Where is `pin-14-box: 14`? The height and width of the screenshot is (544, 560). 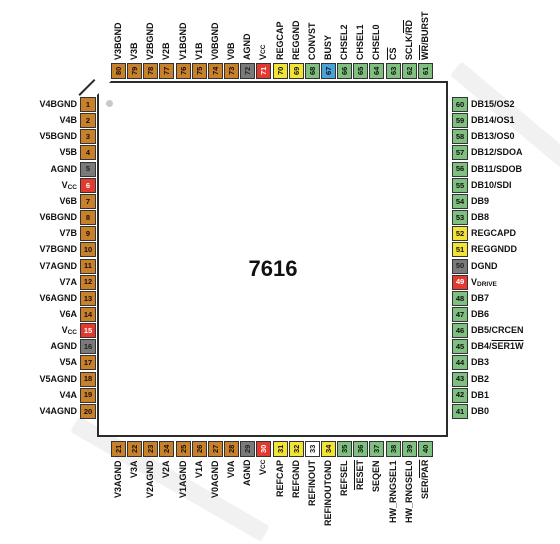
pin-14-box: 14 is located at coordinates (88, 314).